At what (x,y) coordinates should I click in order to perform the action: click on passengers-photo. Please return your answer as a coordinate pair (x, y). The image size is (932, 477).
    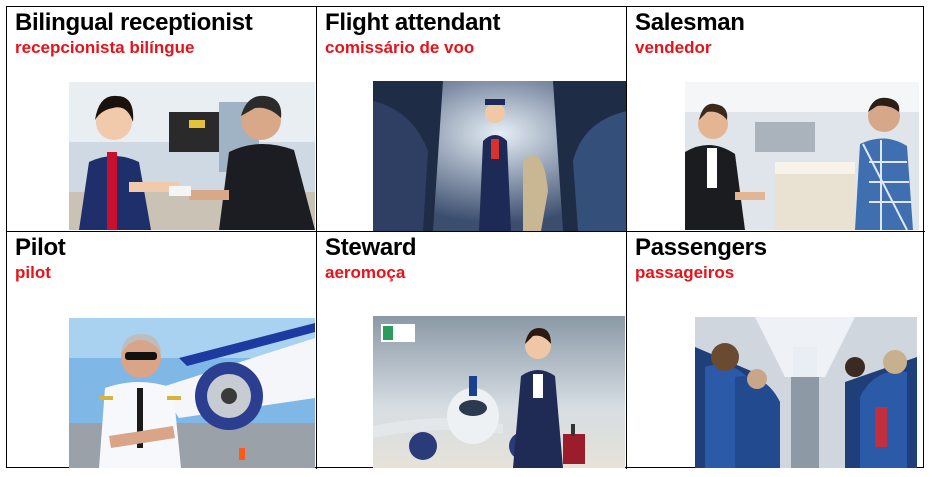
    Looking at the image, I should click on (806, 392).